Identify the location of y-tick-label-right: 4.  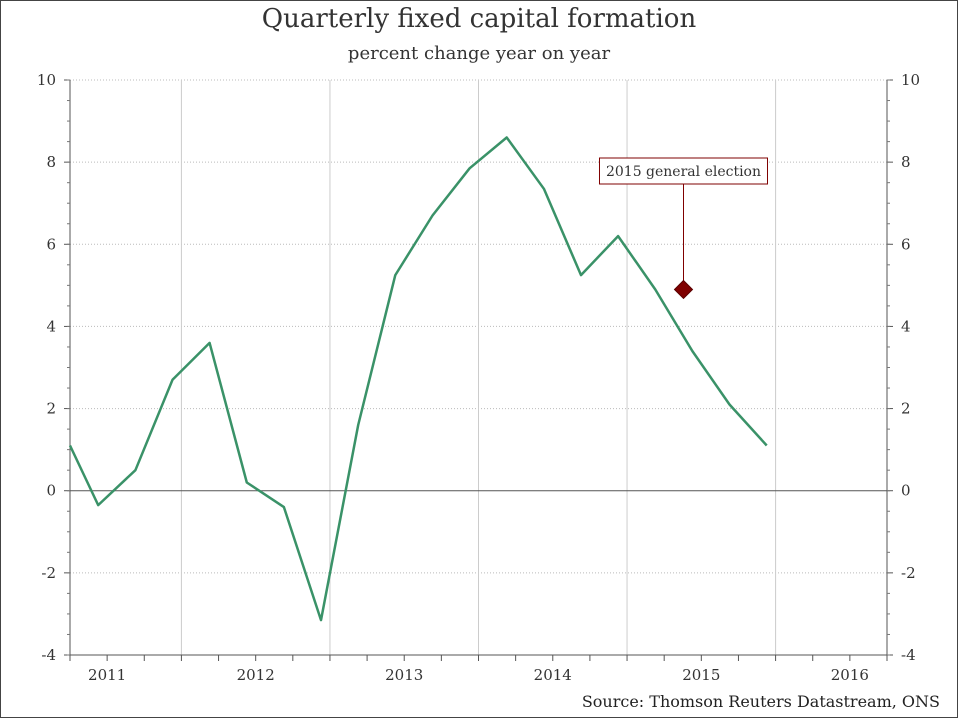
(906, 326).